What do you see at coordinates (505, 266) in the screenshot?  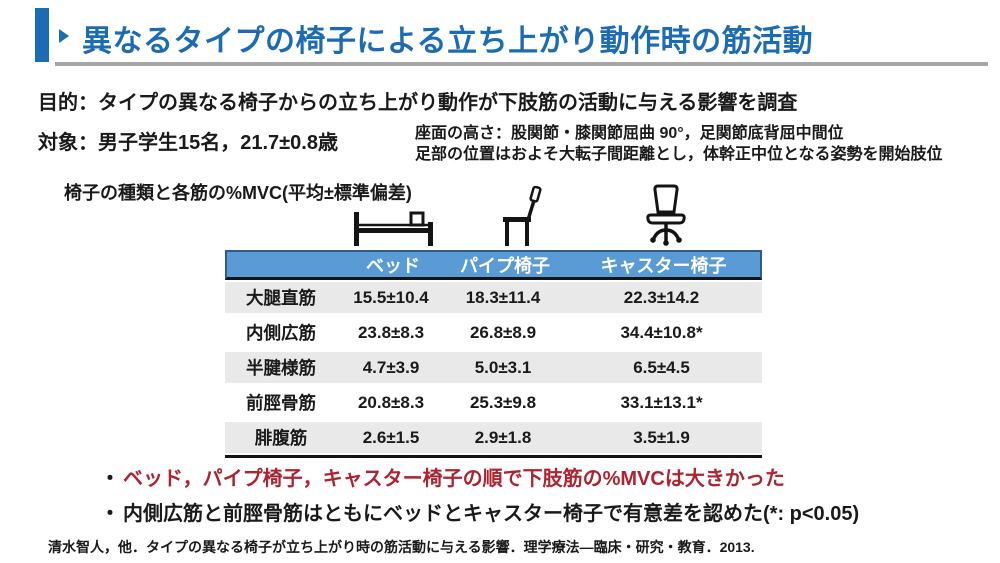 I see `table-header-pipe-chair: パイプ椅子` at bounding box center [505, 266].